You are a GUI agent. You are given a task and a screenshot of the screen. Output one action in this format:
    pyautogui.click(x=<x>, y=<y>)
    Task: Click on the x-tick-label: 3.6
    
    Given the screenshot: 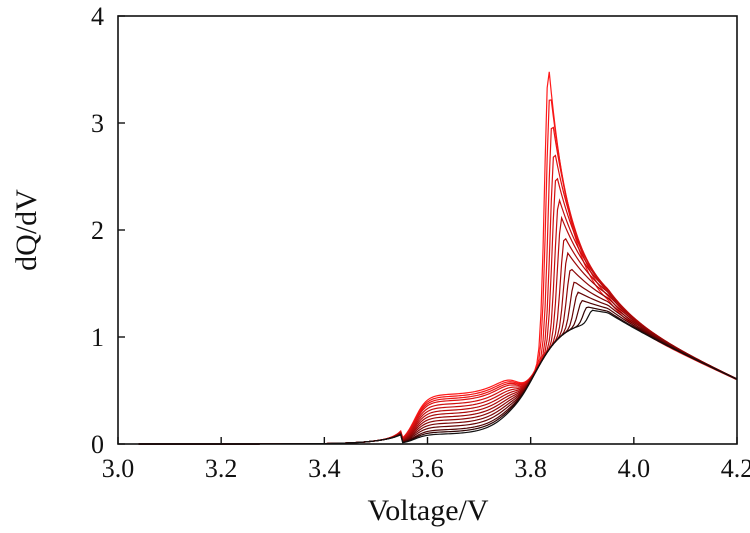 What is the action you would take?
    pyautogui.click(x=427, y=468)
    